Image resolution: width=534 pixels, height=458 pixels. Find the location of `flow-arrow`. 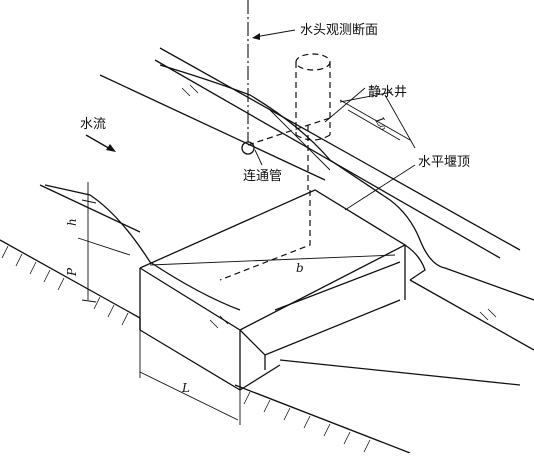

flow-arrow is located at coordinates (100, 143).